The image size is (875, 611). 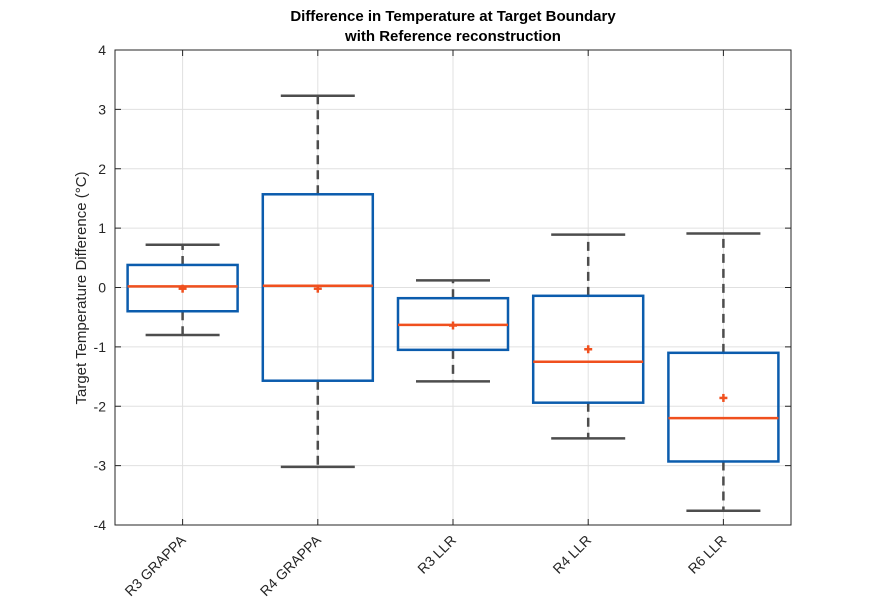 I want to click on y-tick-label: -1, so click(x=100, y=347).